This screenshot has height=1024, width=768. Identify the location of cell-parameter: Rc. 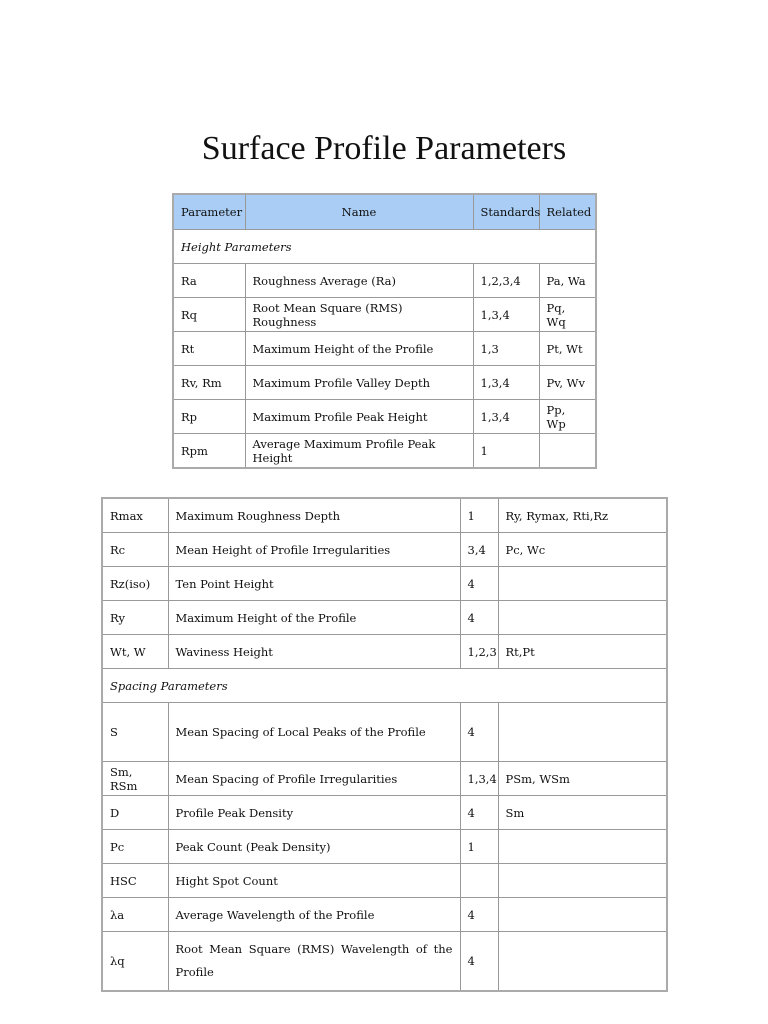
(135, 549).